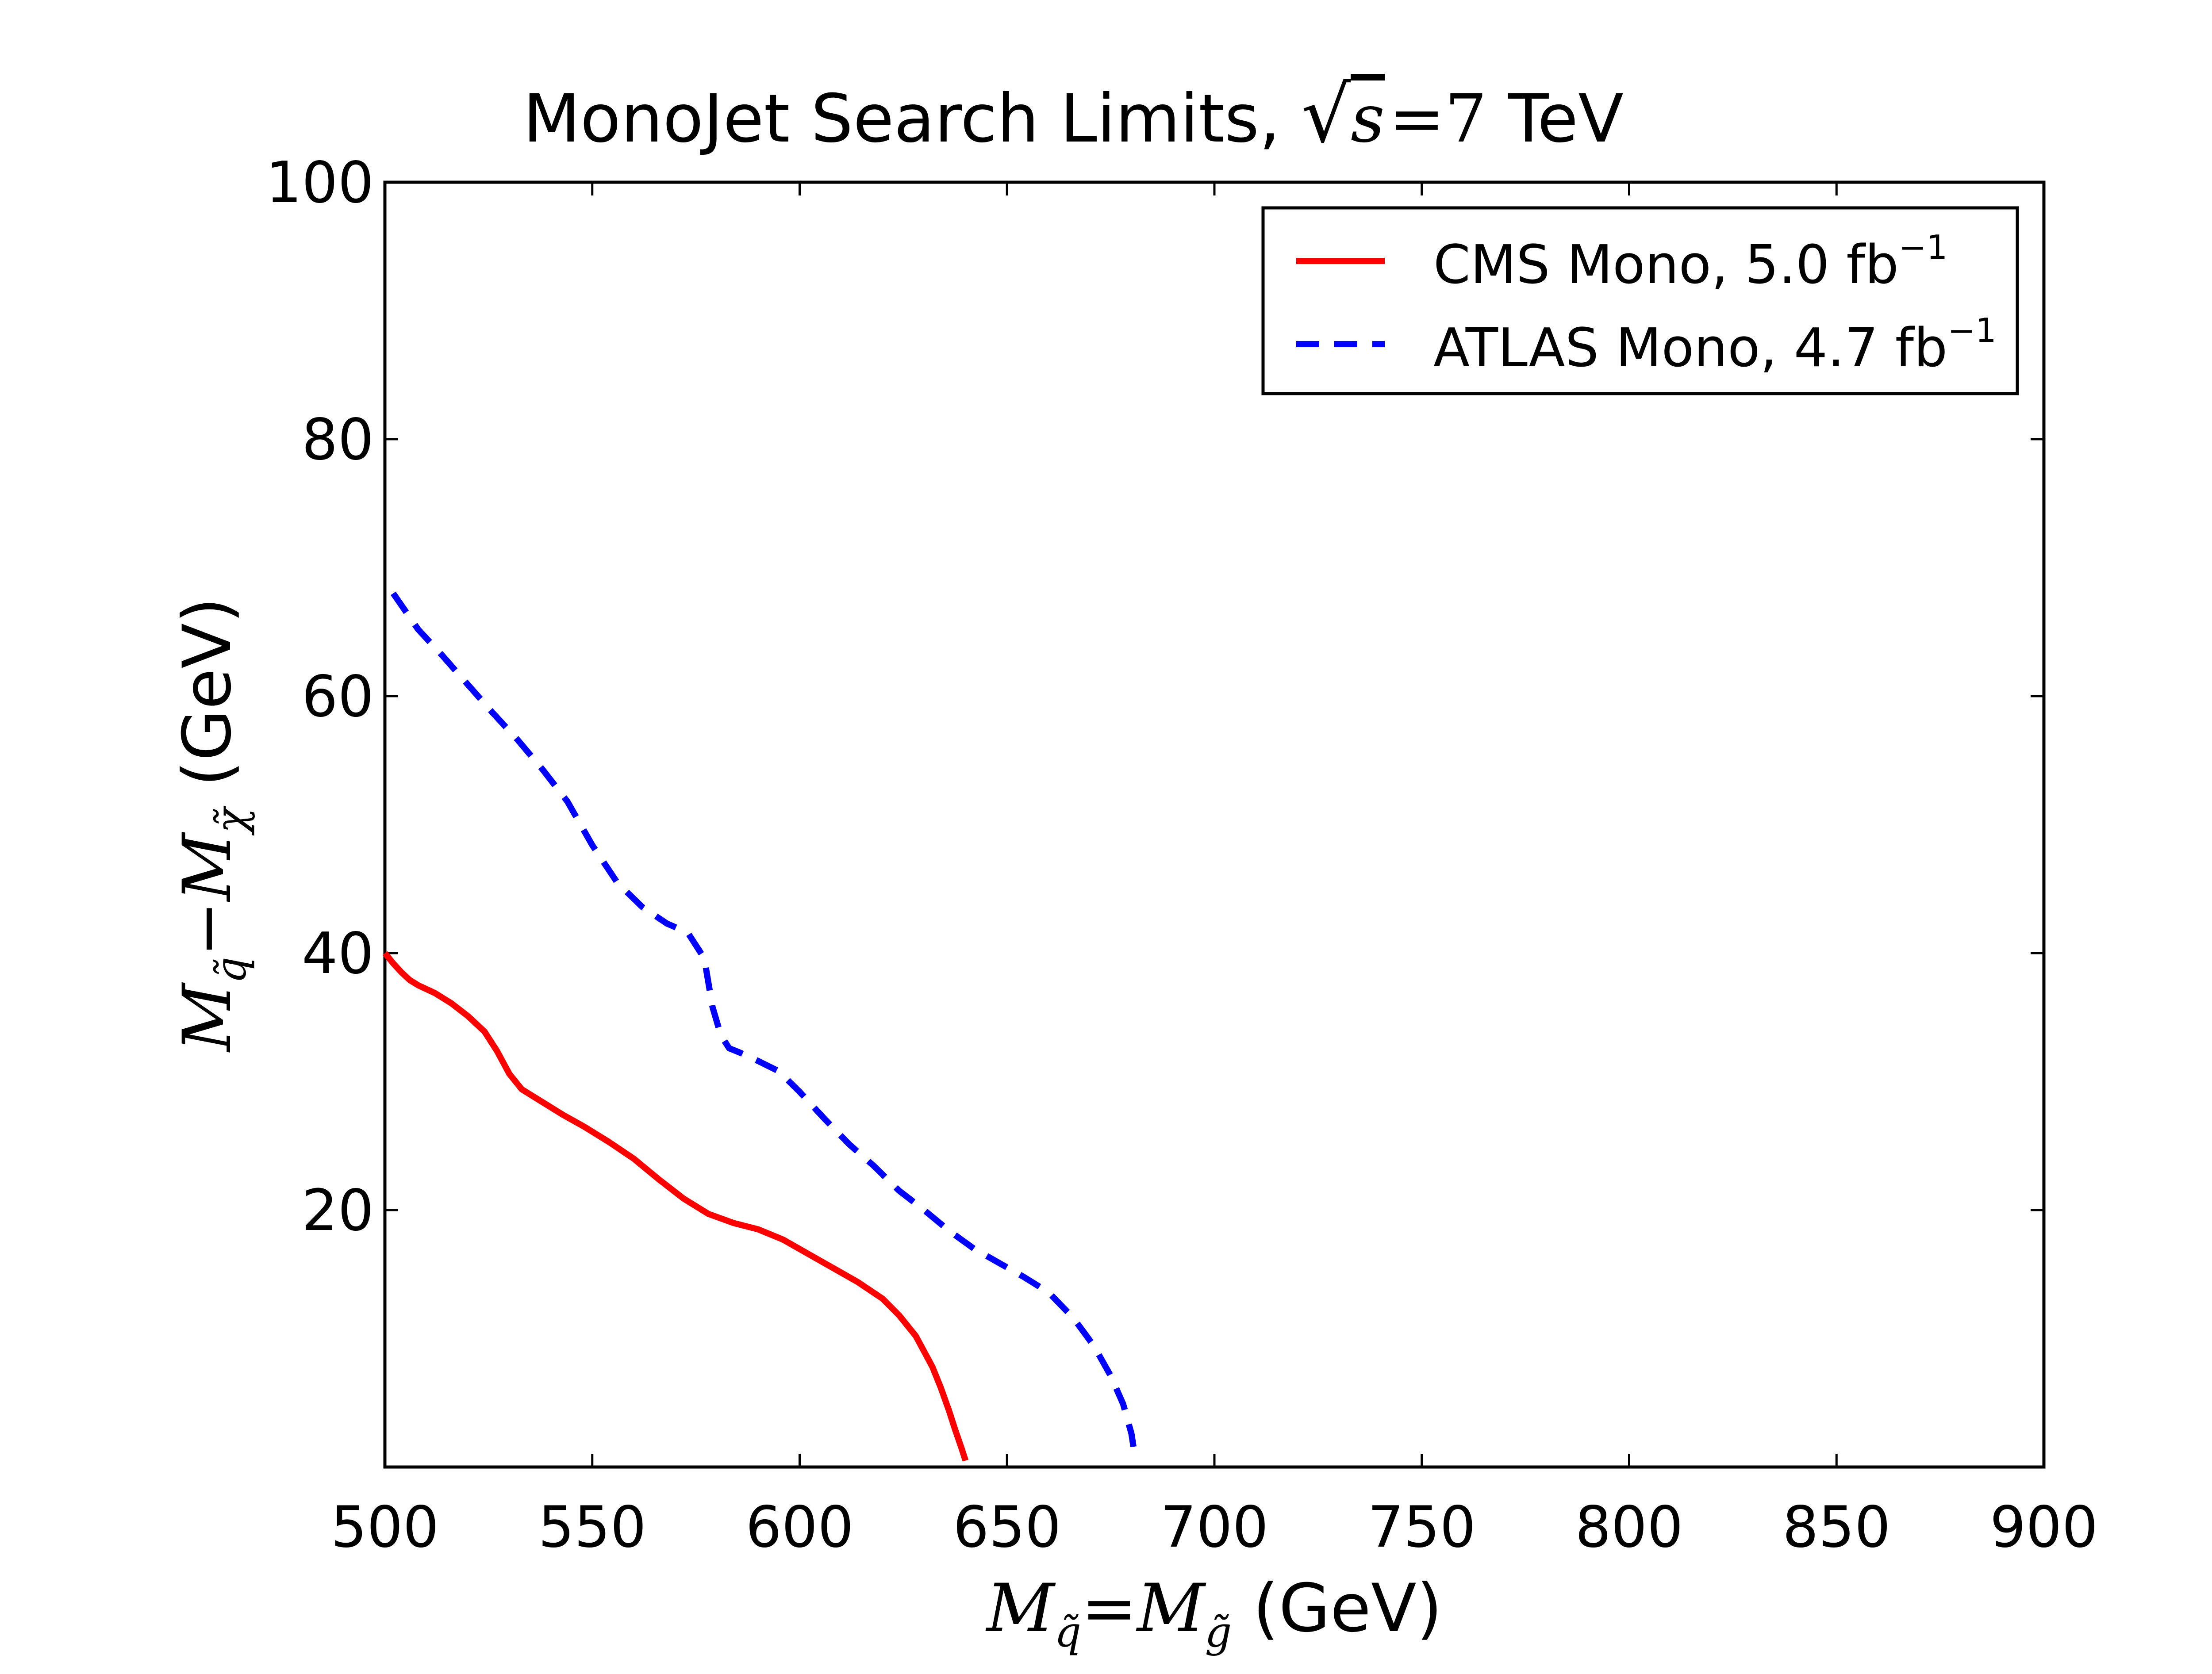 The height and width of the screenshot is (1674, 2212). Describe the element at coordinates (1020, 1609) in the screenshot. I see `xlabel-m1: M` at that location.